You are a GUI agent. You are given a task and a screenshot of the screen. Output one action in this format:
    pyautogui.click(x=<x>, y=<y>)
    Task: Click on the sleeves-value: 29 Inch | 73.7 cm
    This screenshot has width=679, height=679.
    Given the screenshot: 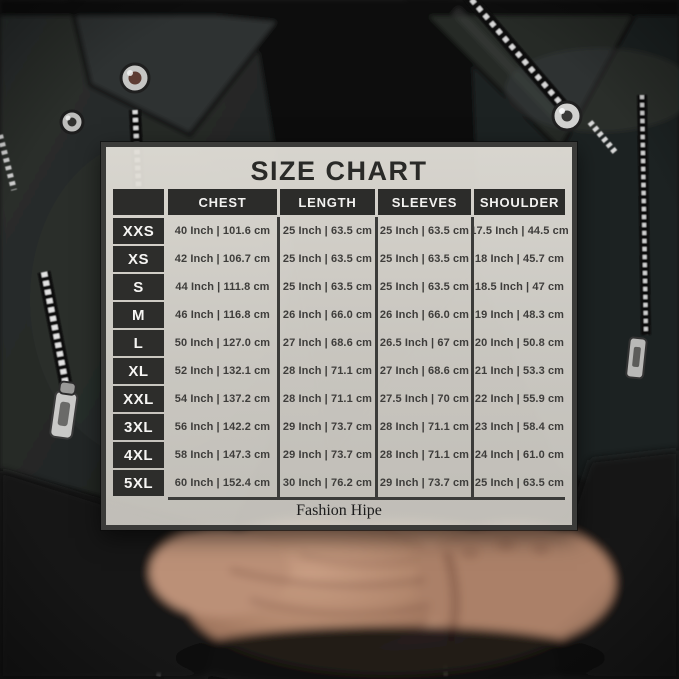 What is the action you would take?
    pyautogui.click(x=423, y=483)
    